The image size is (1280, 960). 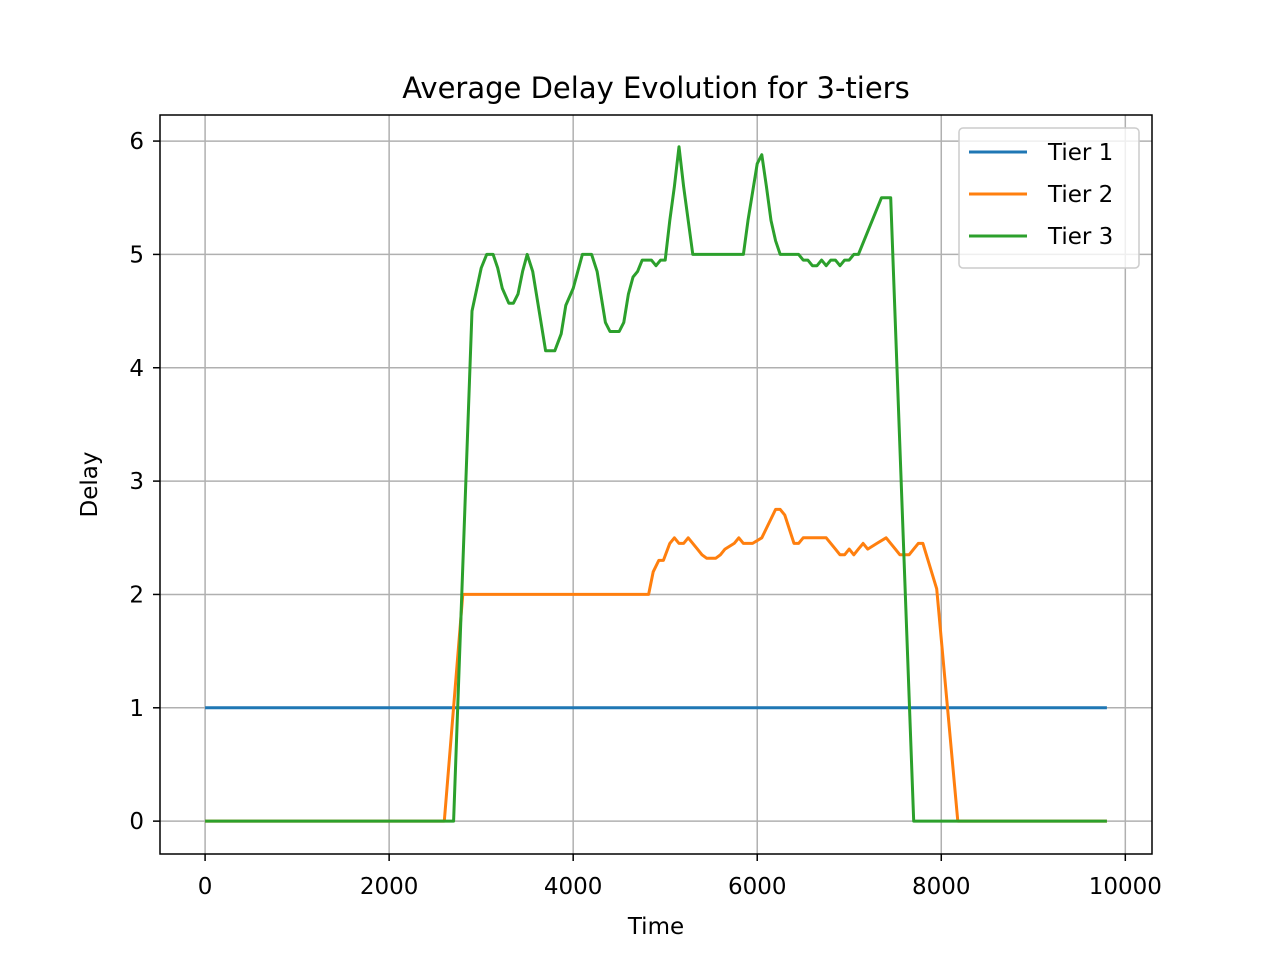 I want to click on legend-label: Tier 1, so click(x=1080, y=153).